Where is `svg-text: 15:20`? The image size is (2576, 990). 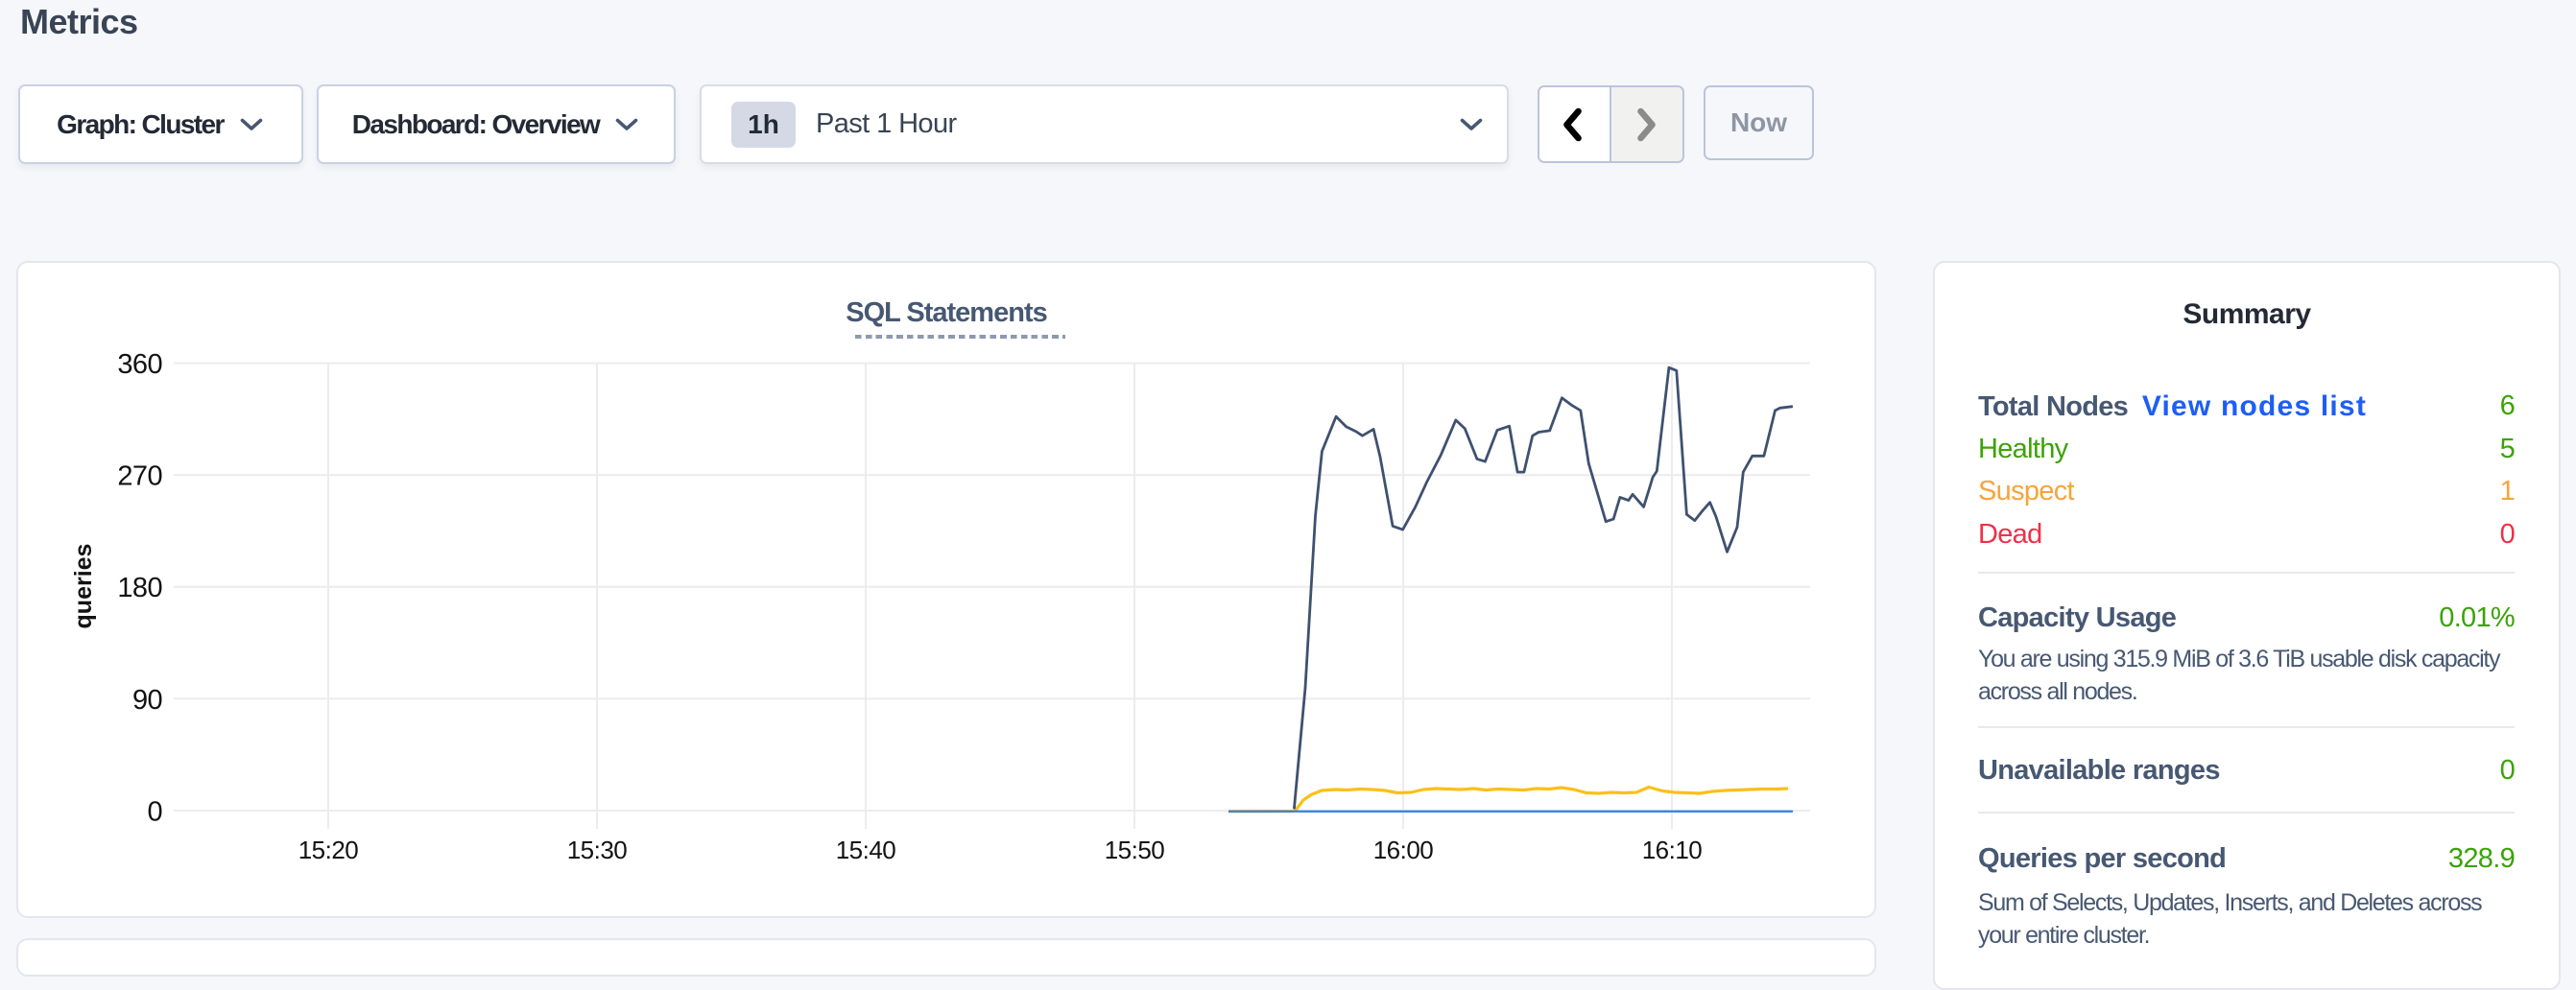 svg-text: 15:20 is located at coordinates (328, 850).